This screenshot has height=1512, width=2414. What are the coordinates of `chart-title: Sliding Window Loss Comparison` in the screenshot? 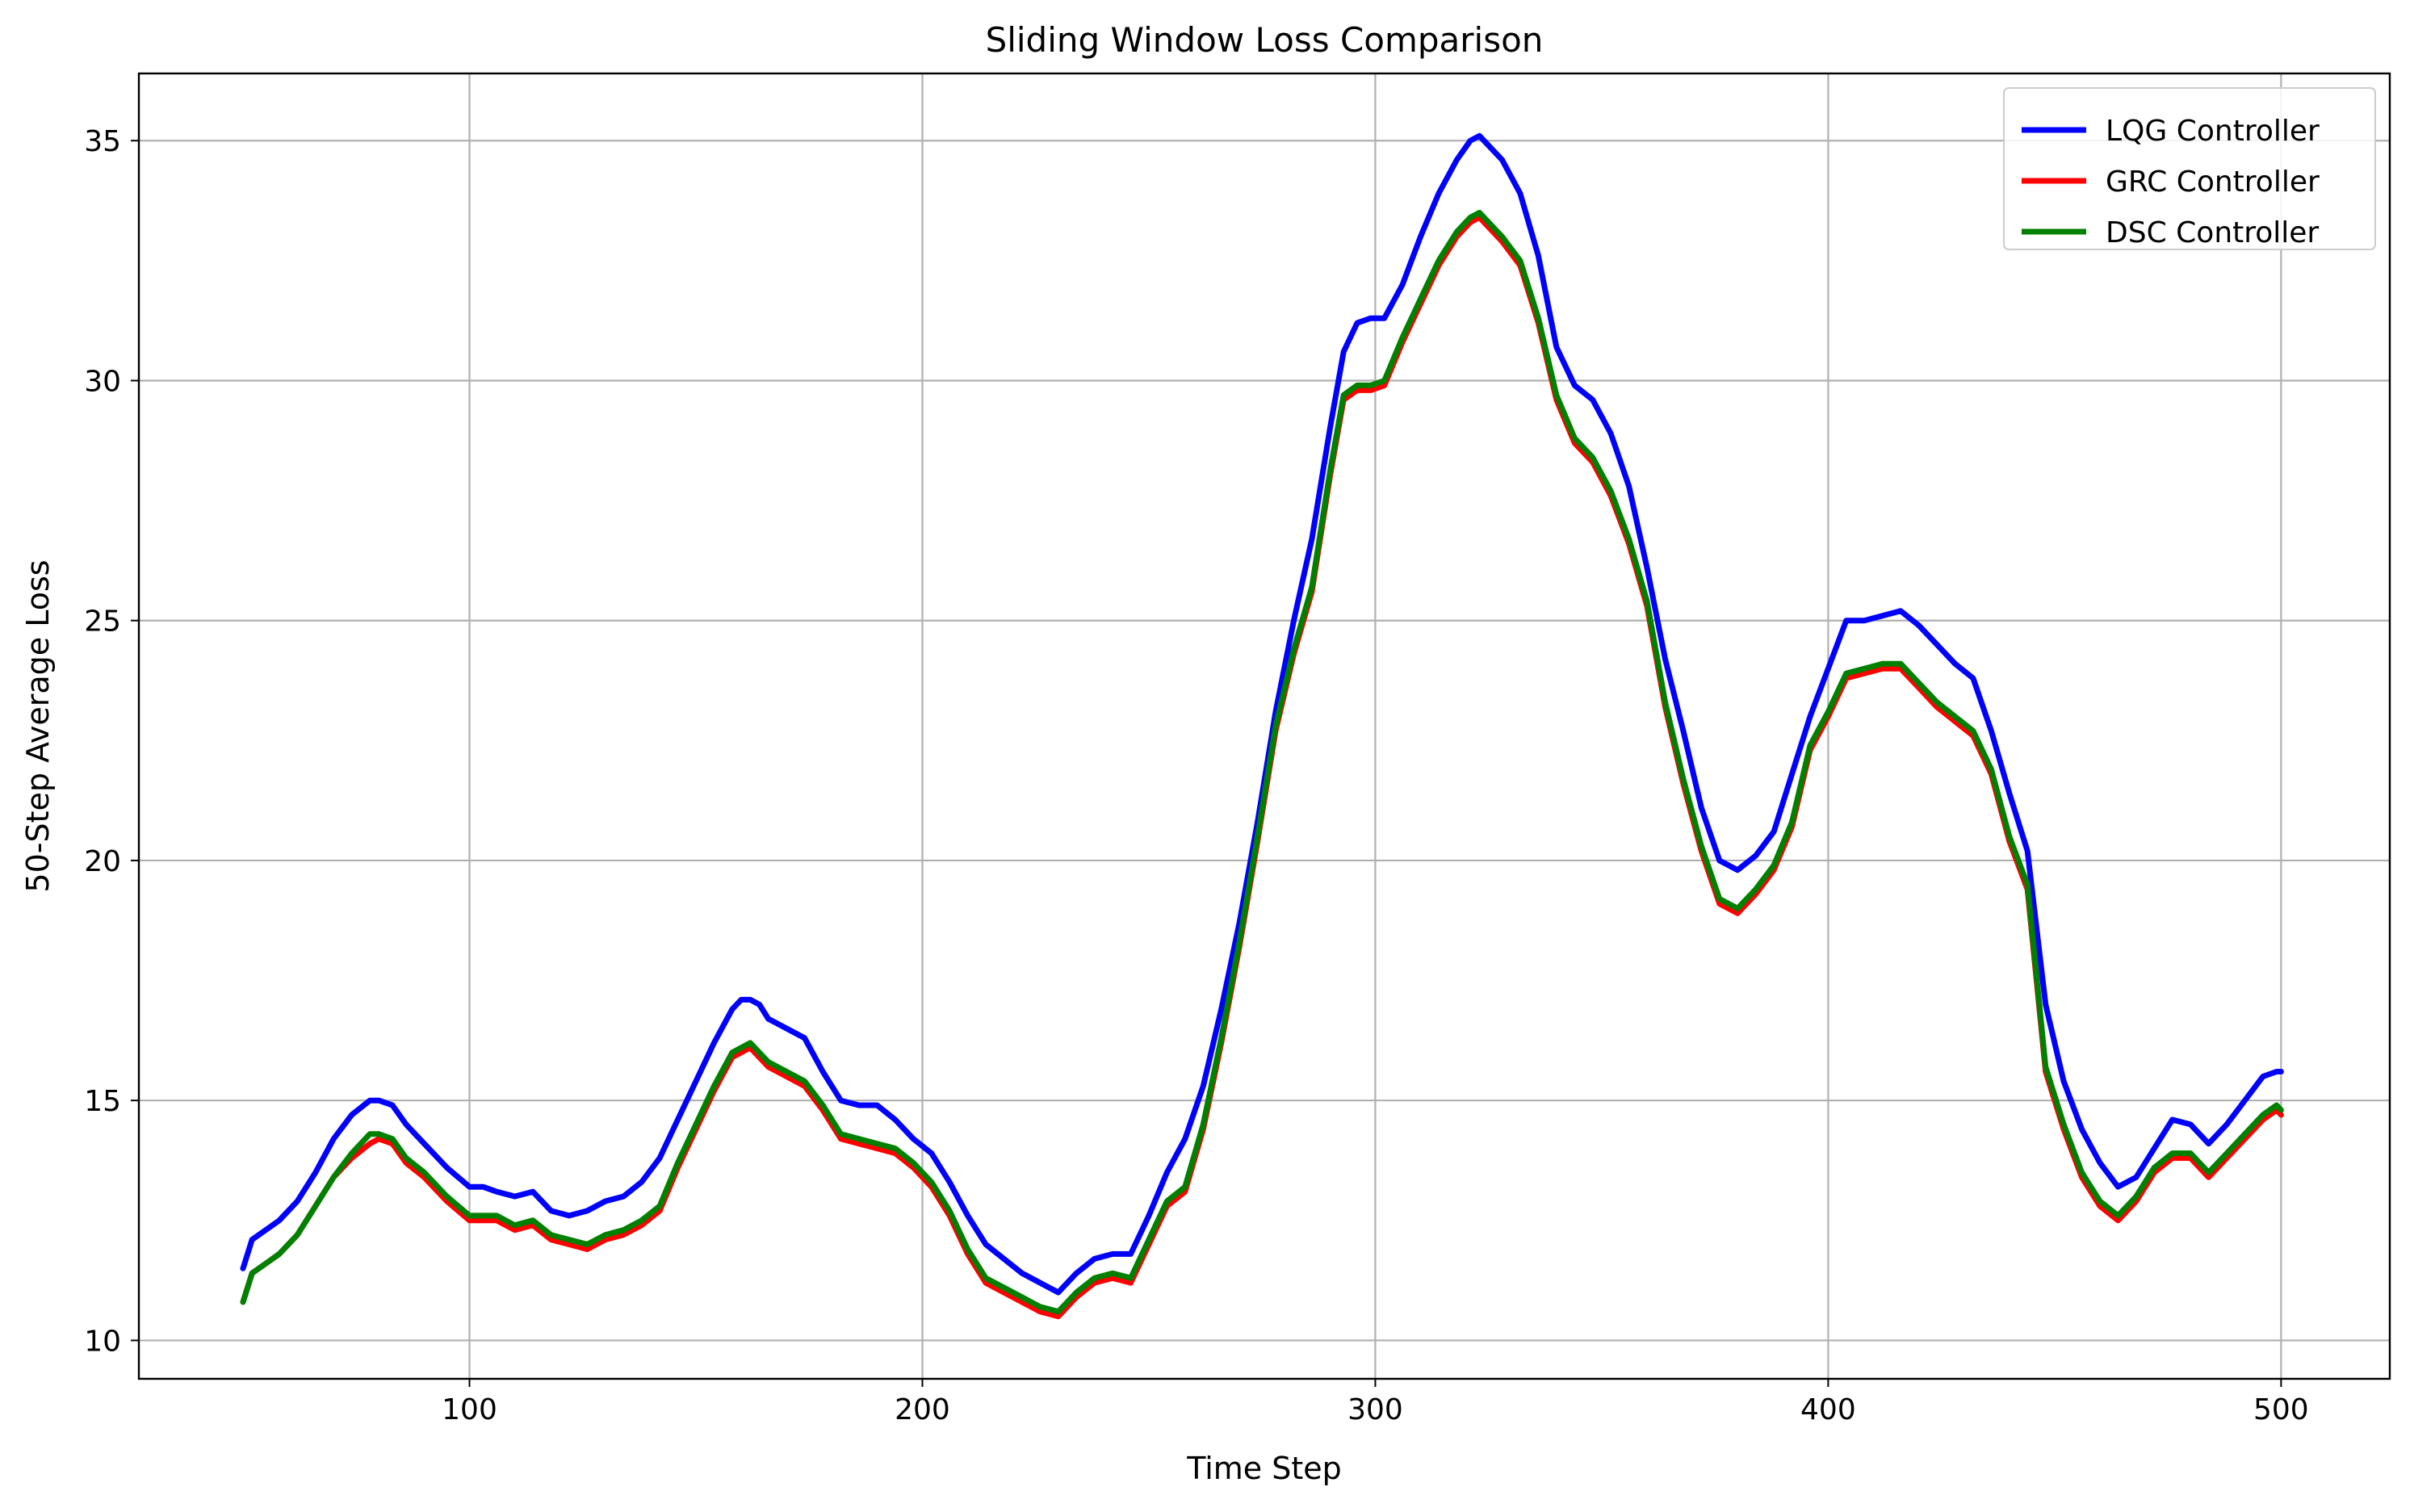 It's located at (1265, 40).